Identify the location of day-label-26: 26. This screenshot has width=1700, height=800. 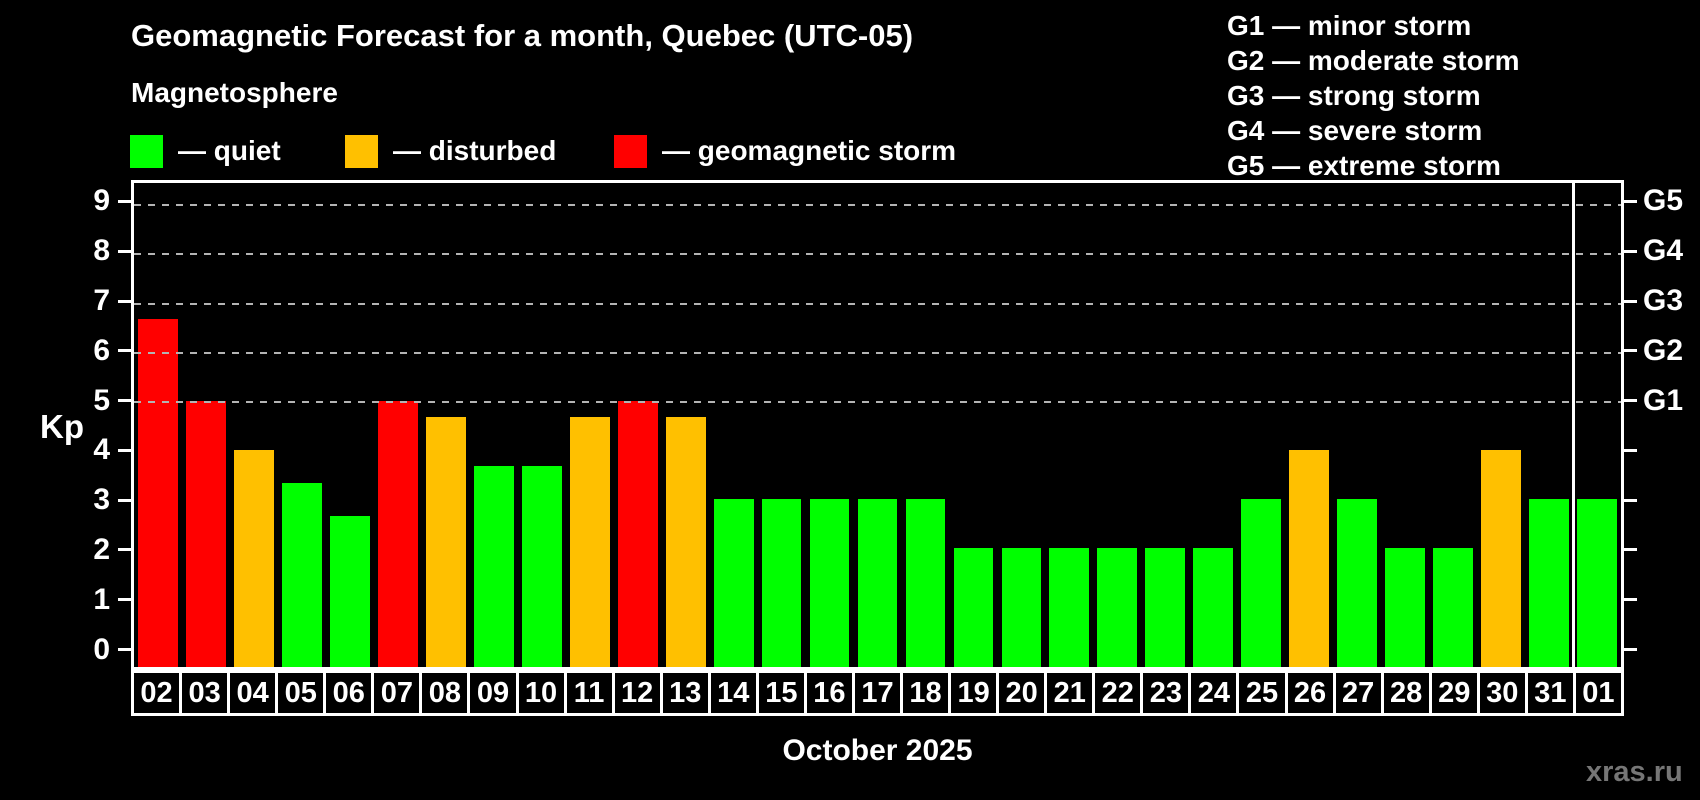
(1311, 693).